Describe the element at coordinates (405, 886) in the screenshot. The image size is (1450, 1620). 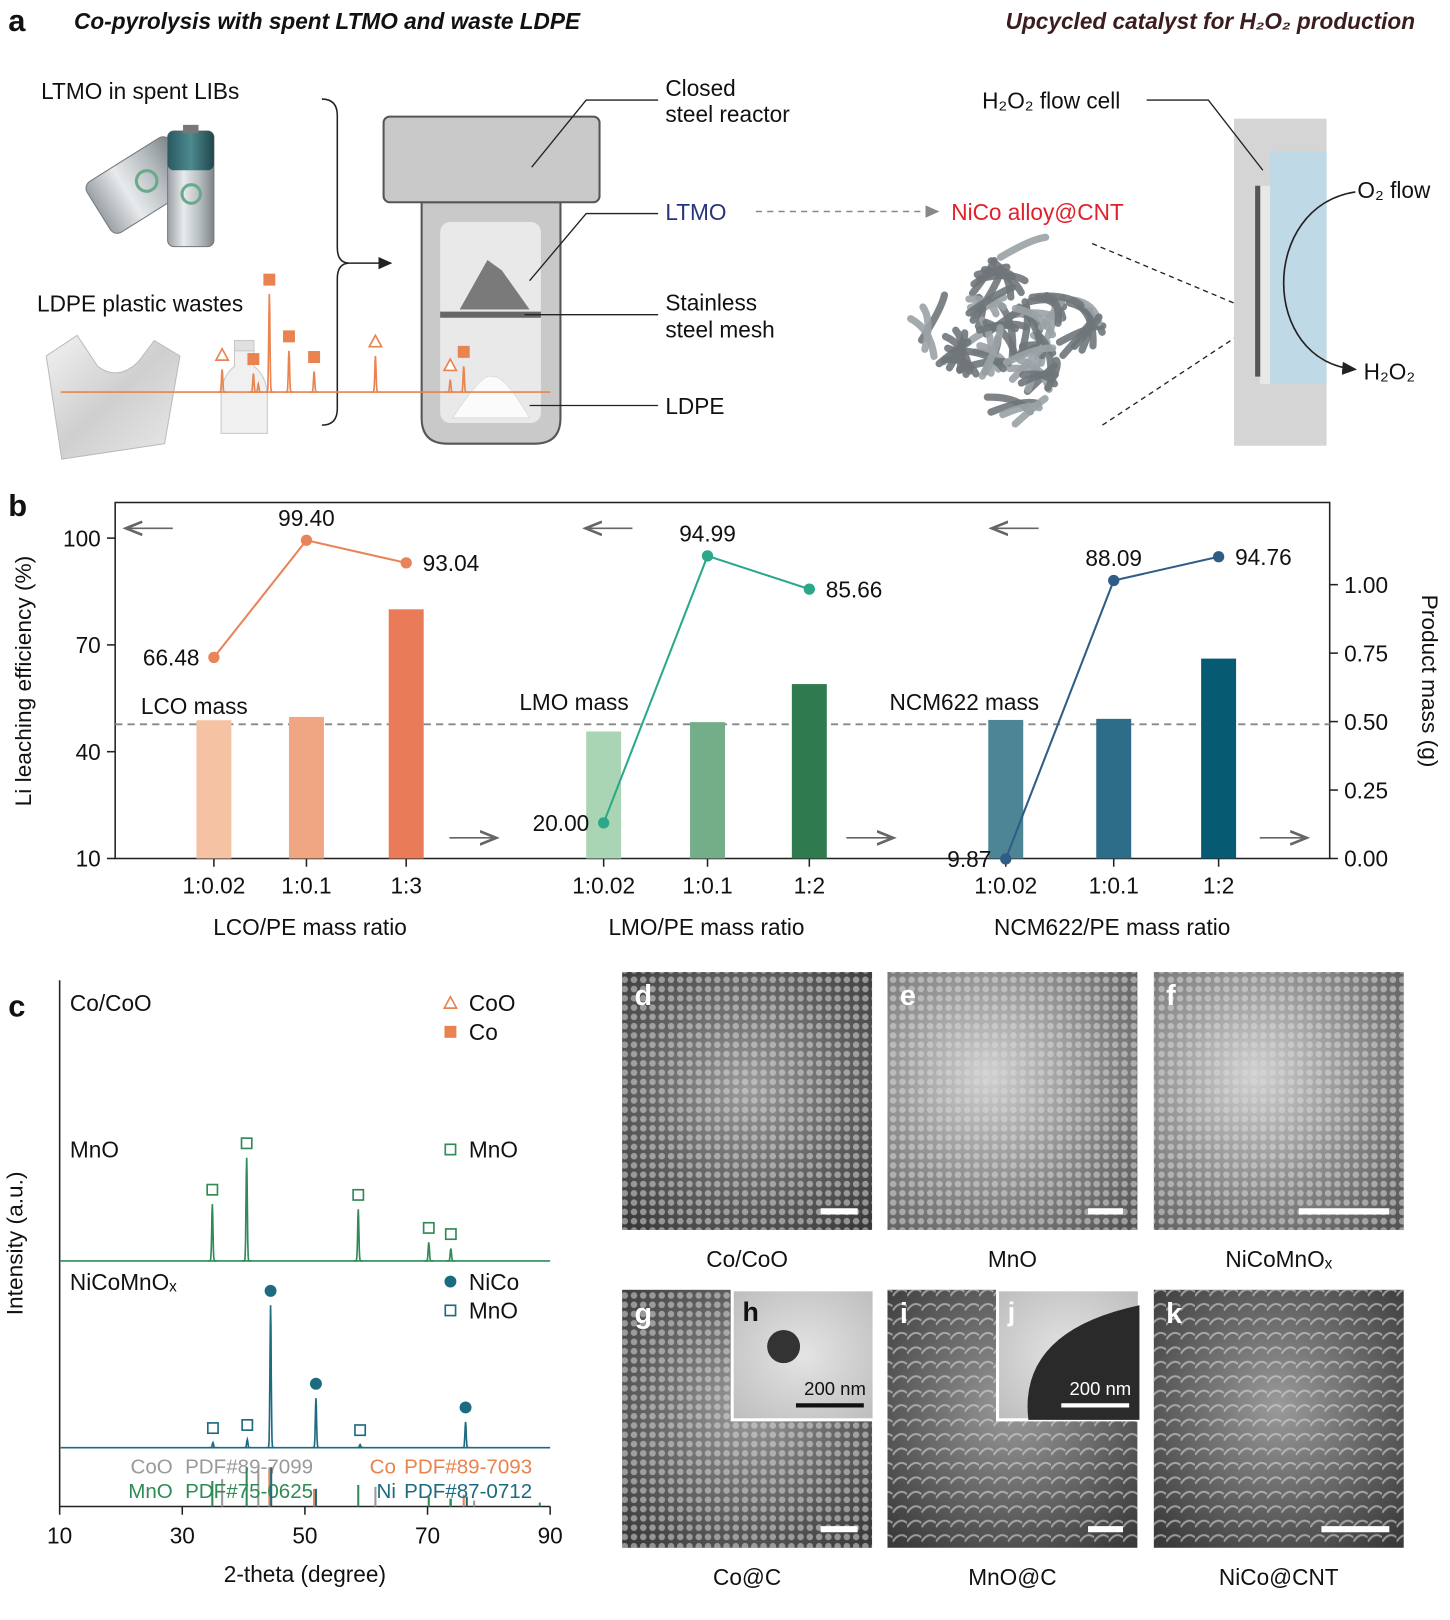
I see `x-tick-label: 1:3` at that location.